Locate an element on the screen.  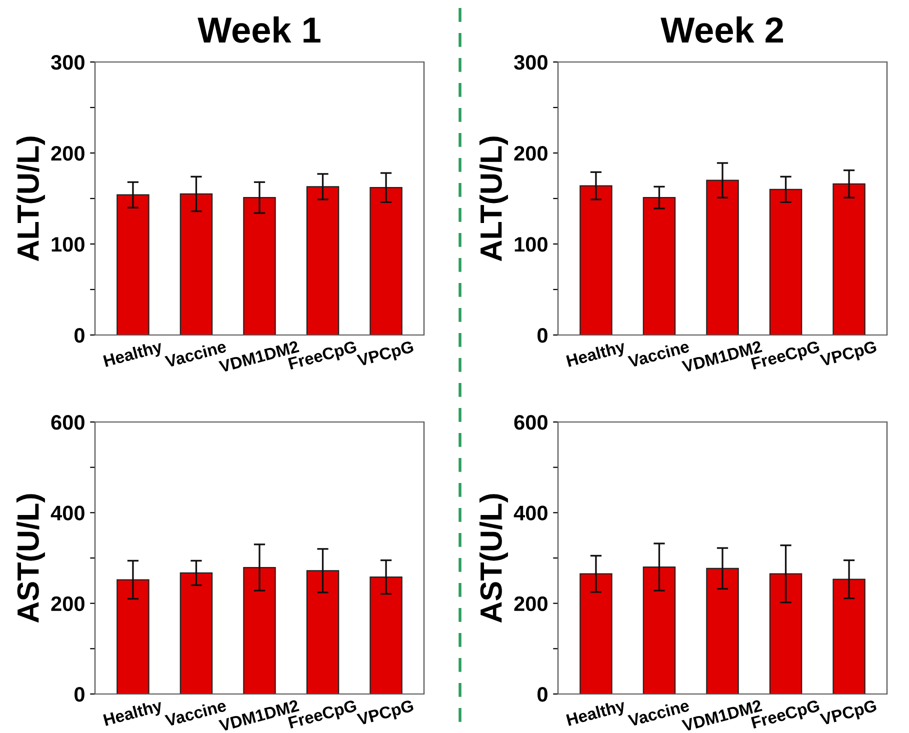
chart-title: Week 1 is located at coordinates (259, 29).